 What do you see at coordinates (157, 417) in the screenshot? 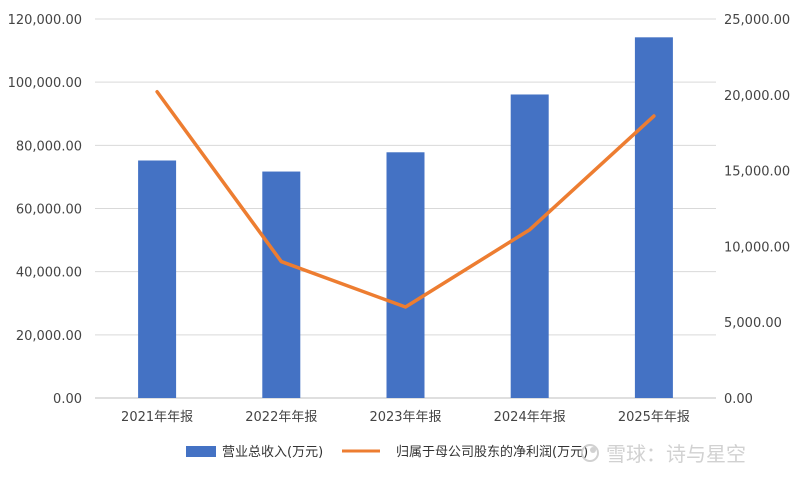
I see `x-tick-label: 2021年年报` at bounding box center [157, 417].